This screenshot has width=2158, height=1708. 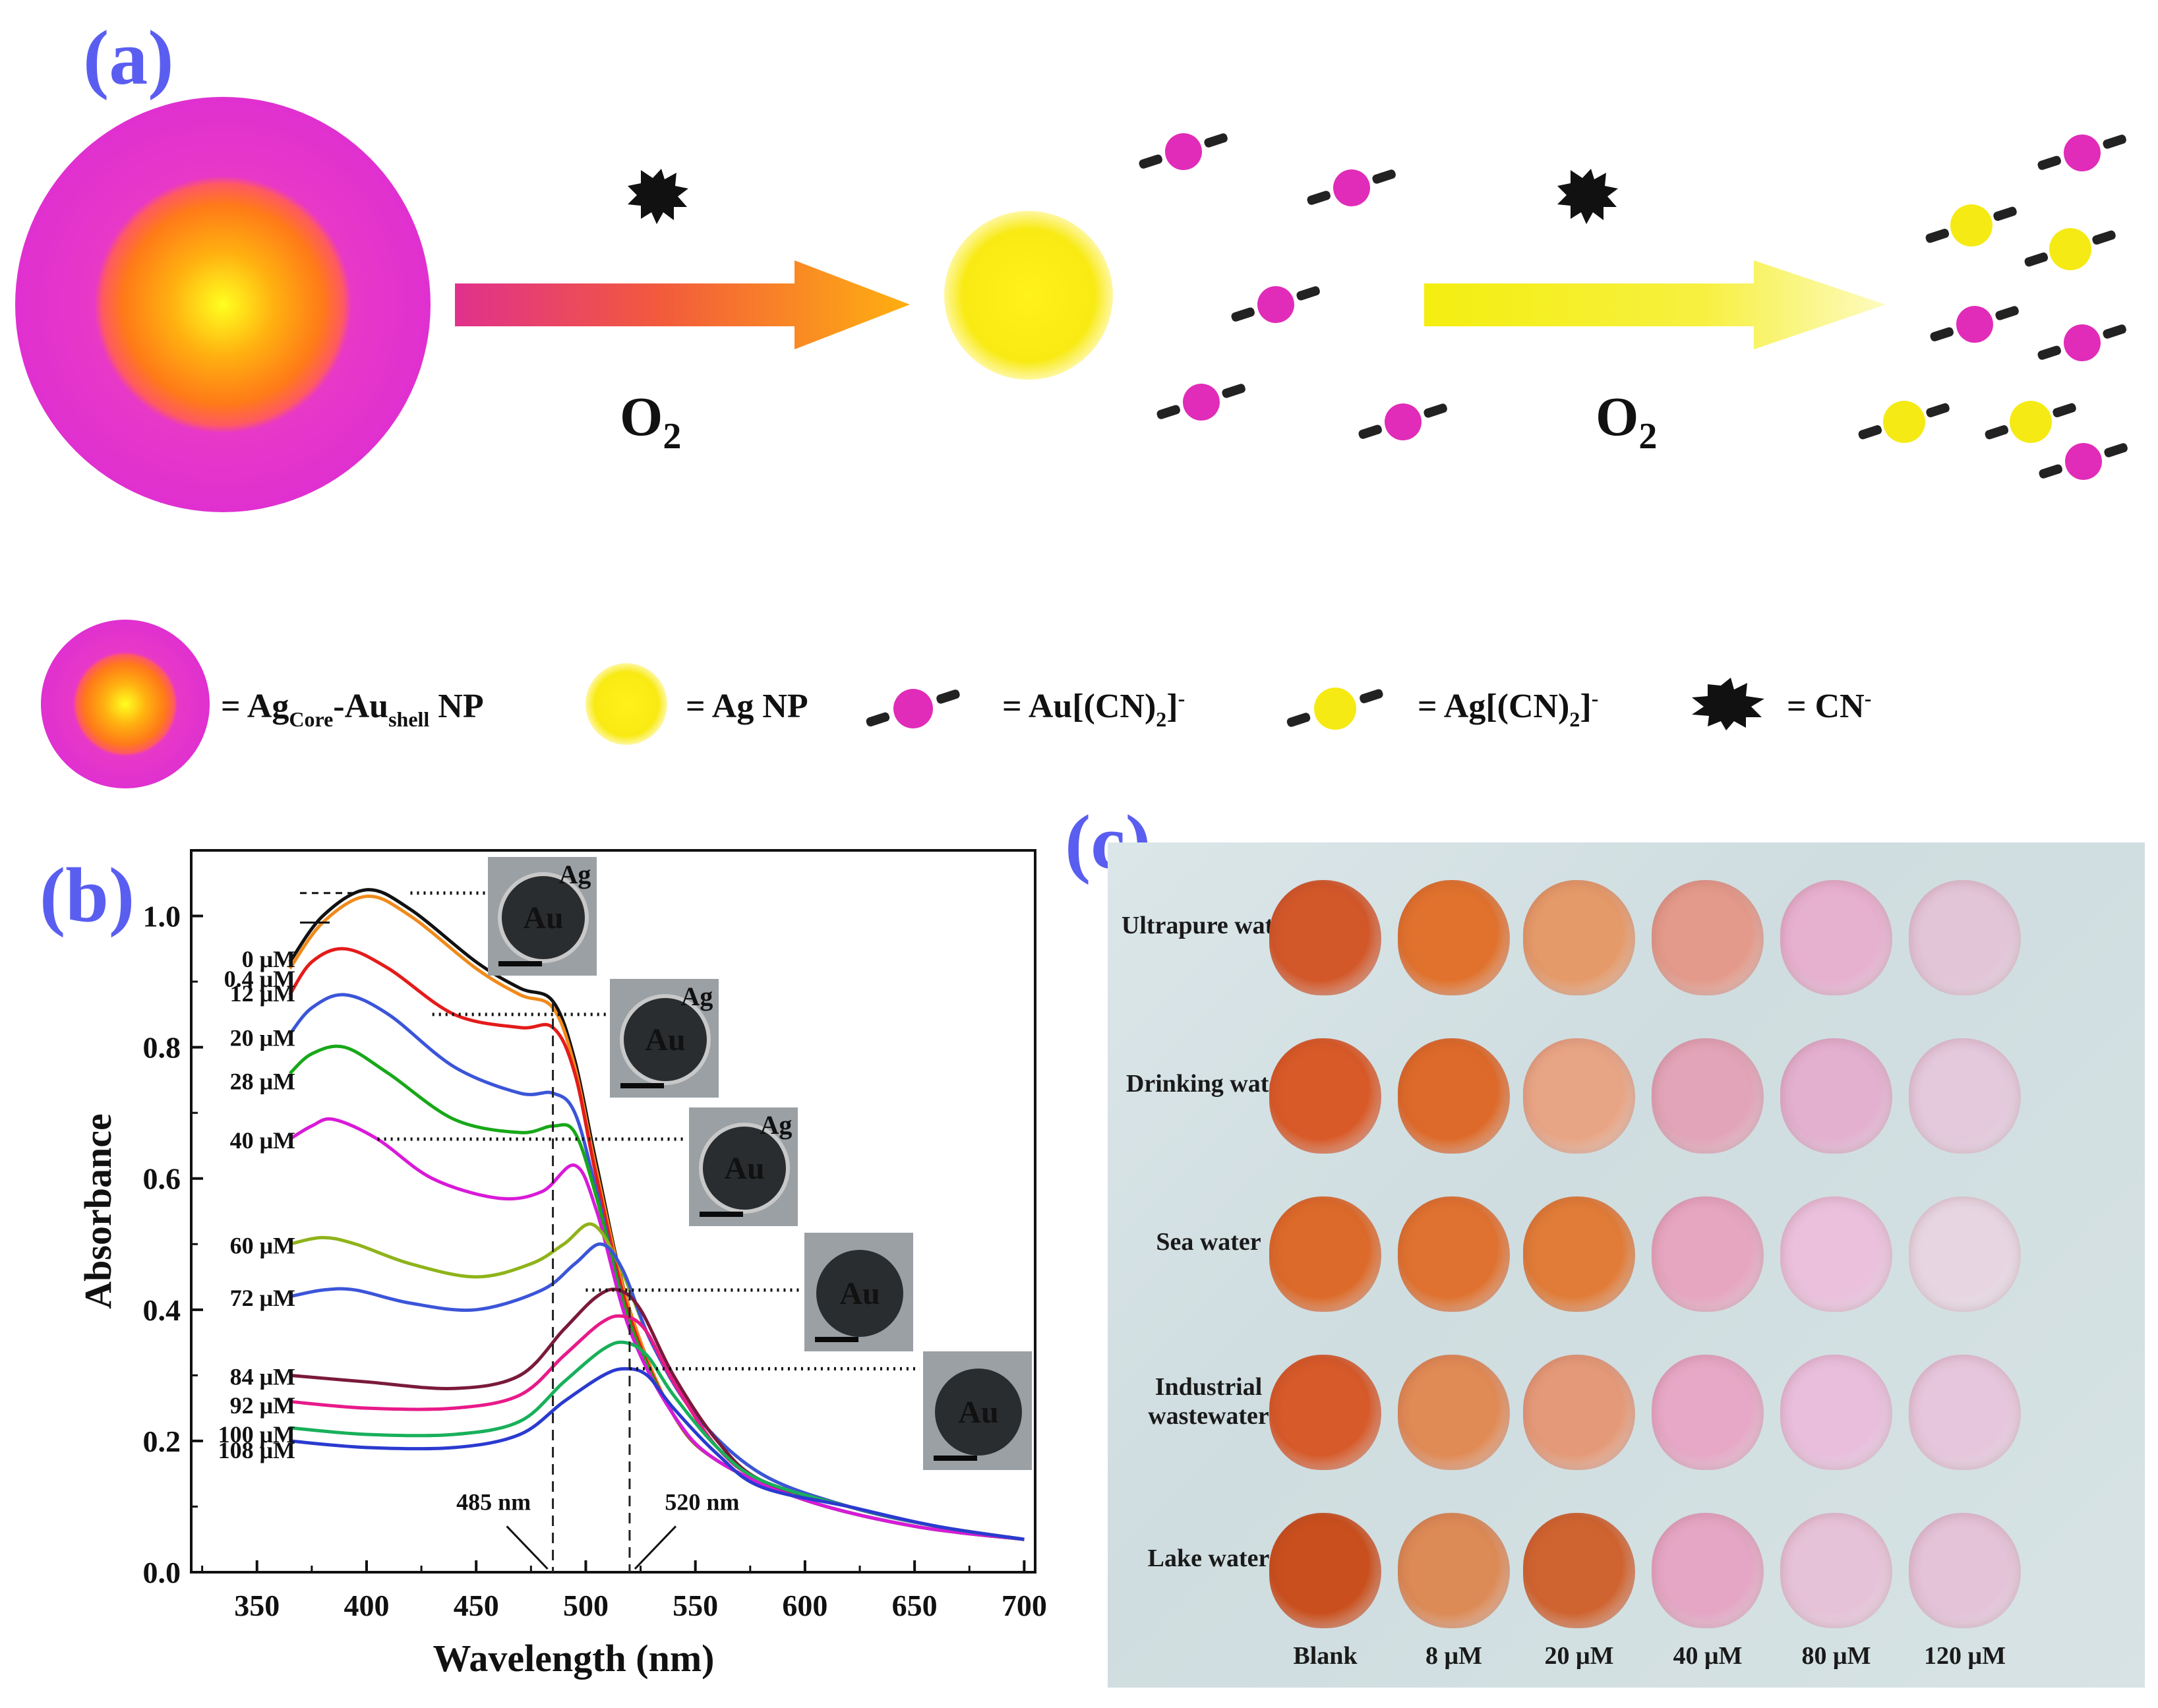 I want to click on series-line-28M, so click(x=657, y=1292).